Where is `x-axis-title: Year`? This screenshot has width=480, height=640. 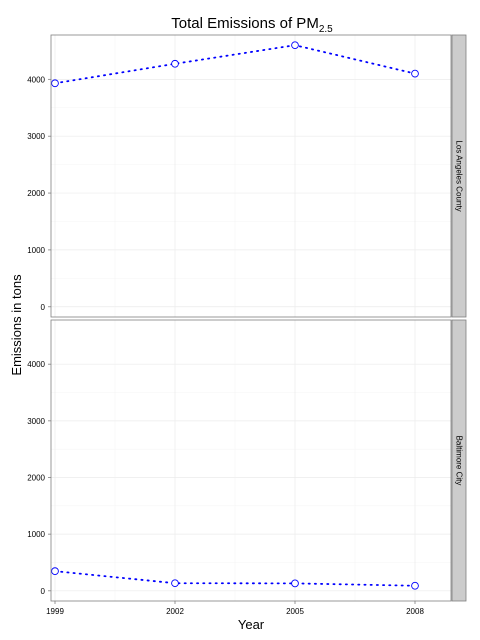 x-axis-title: Year is located at coordinates (251, 624).